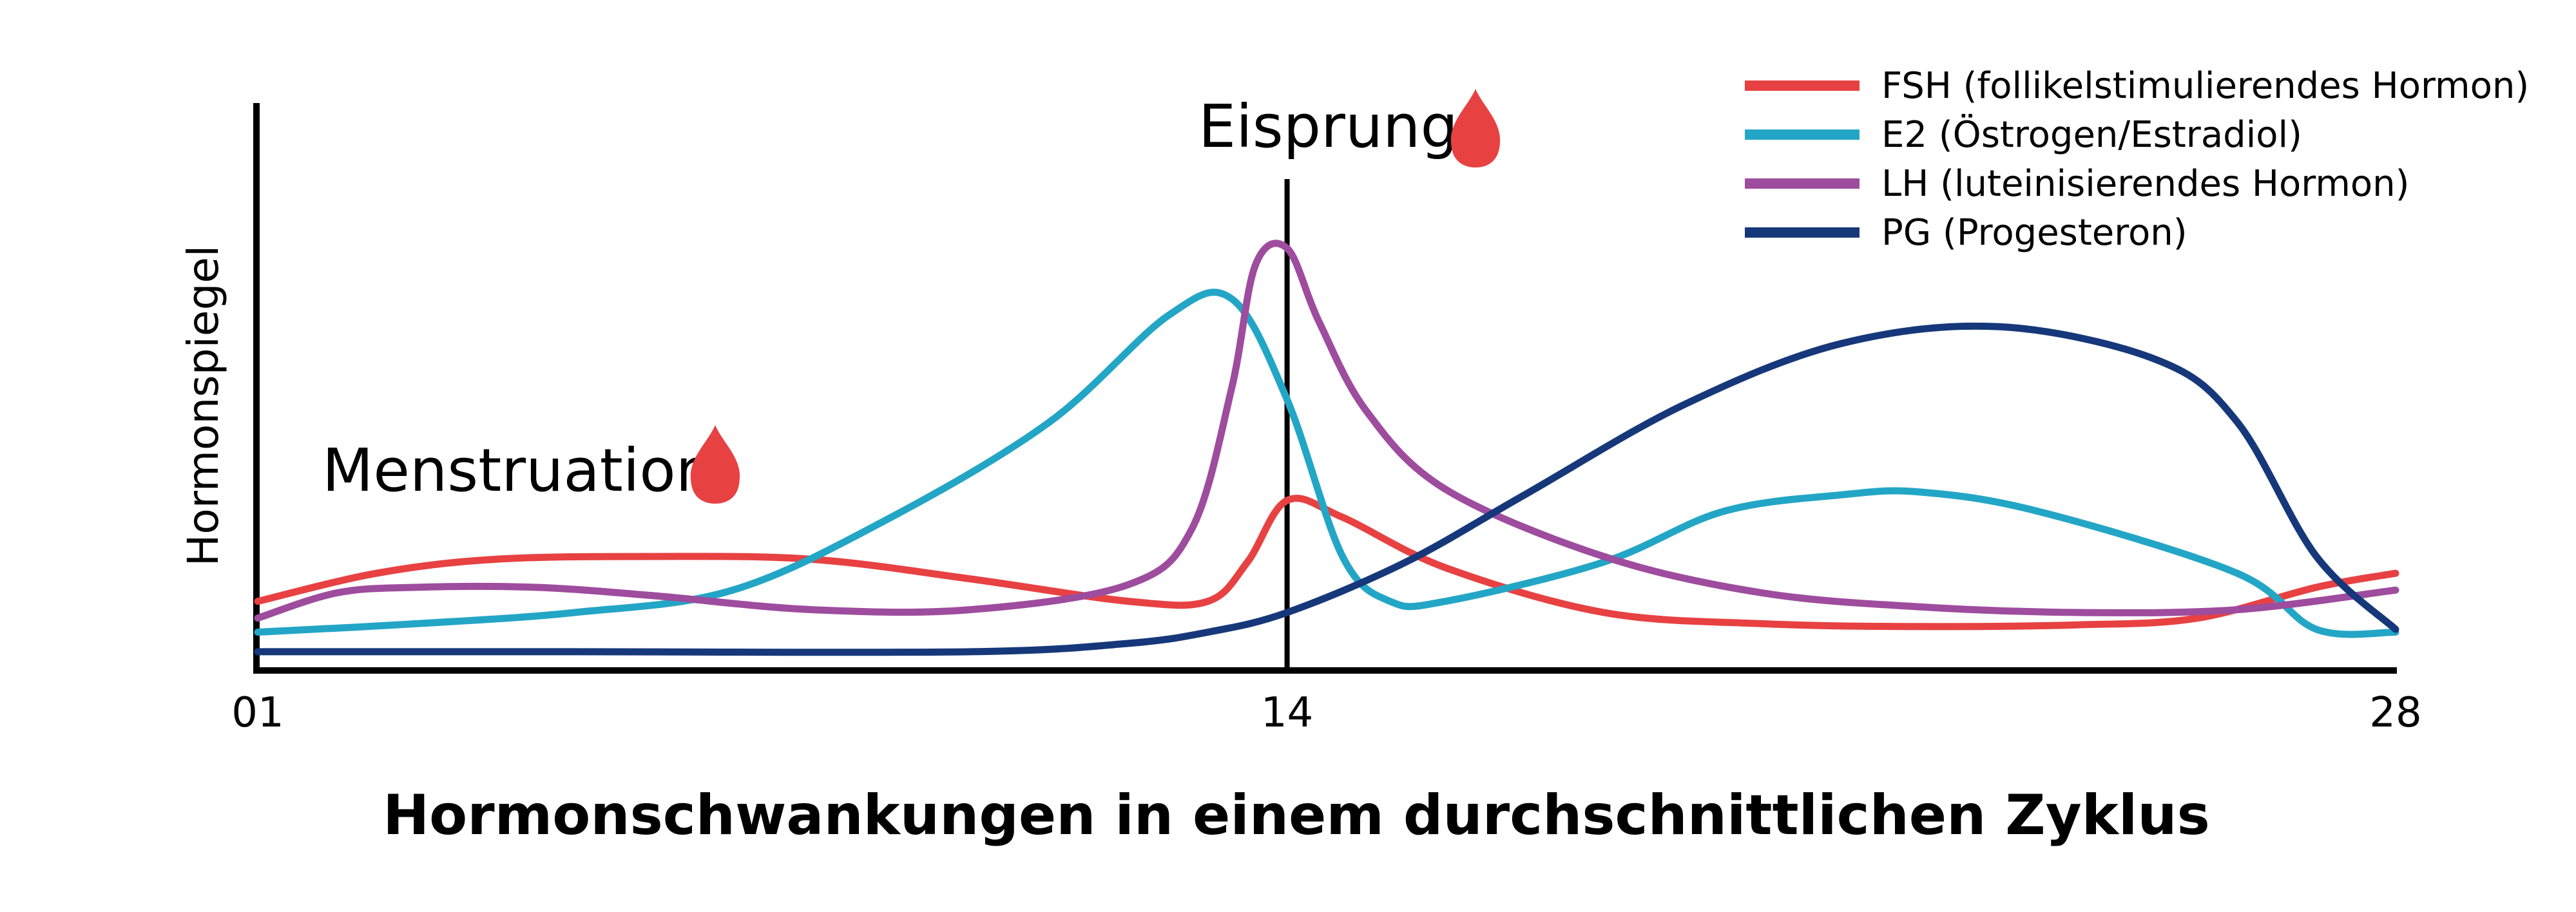 The image size is (2576, 912). Describe the element at coordinates (1328, 126) in the screenshot. I see `annotation-label: Eisprung` at that location.